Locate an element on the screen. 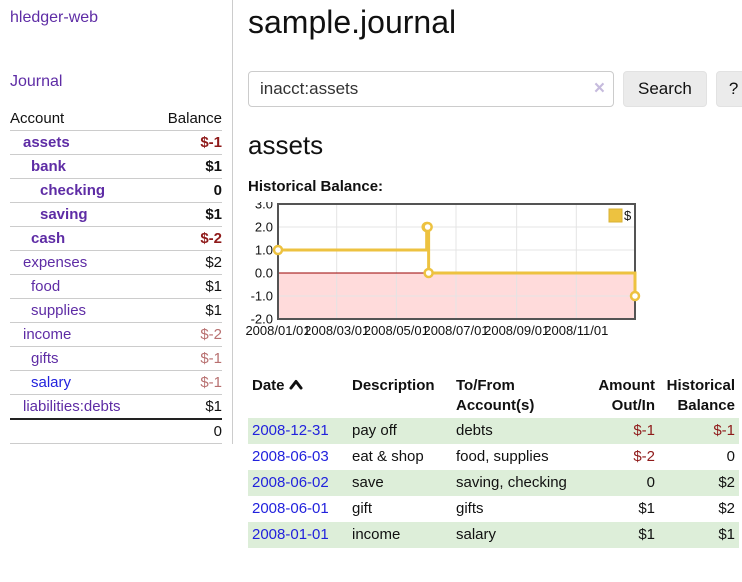  register-cell-accounts: gifts is located at coordinates (470, 508).